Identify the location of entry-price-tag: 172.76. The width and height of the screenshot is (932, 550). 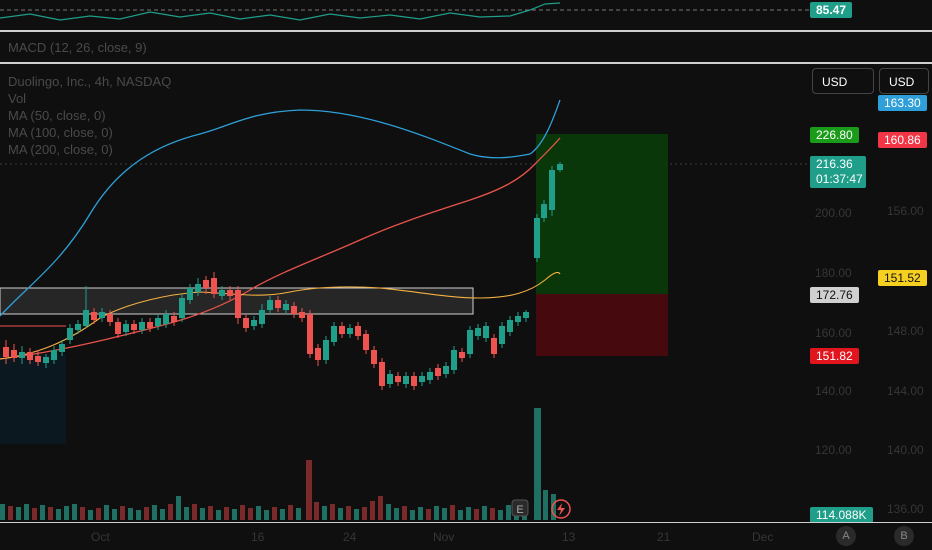
(834, 295).